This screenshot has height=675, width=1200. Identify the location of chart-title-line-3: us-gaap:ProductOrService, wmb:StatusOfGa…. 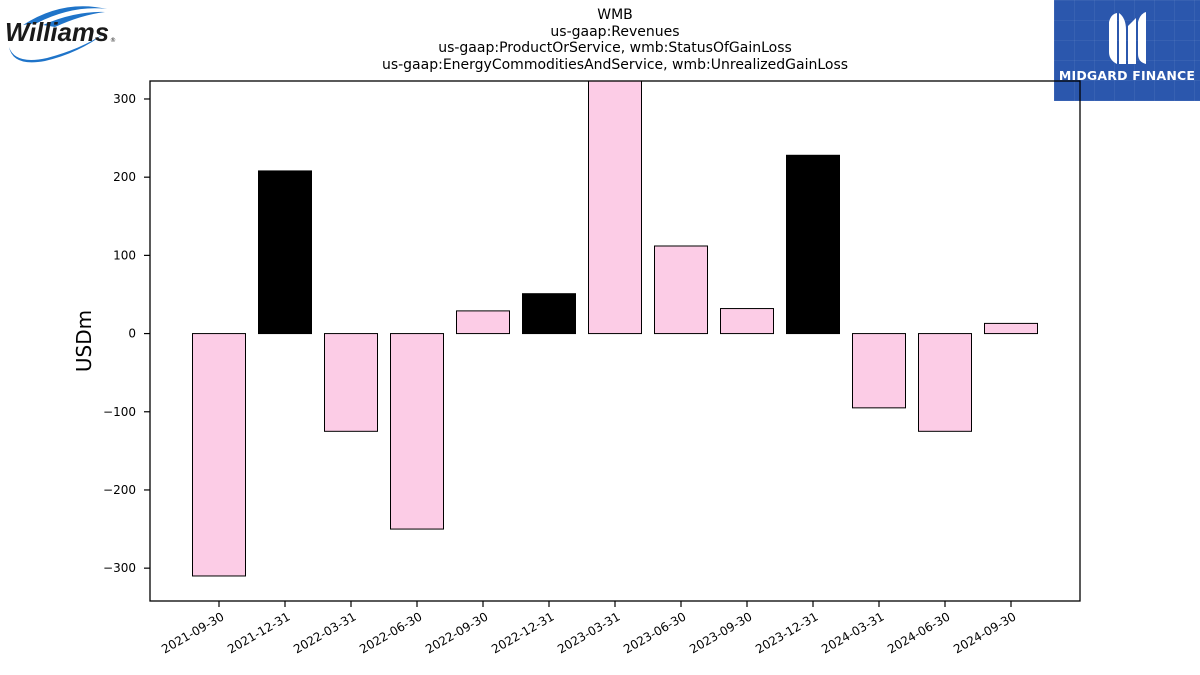
(615, 48).